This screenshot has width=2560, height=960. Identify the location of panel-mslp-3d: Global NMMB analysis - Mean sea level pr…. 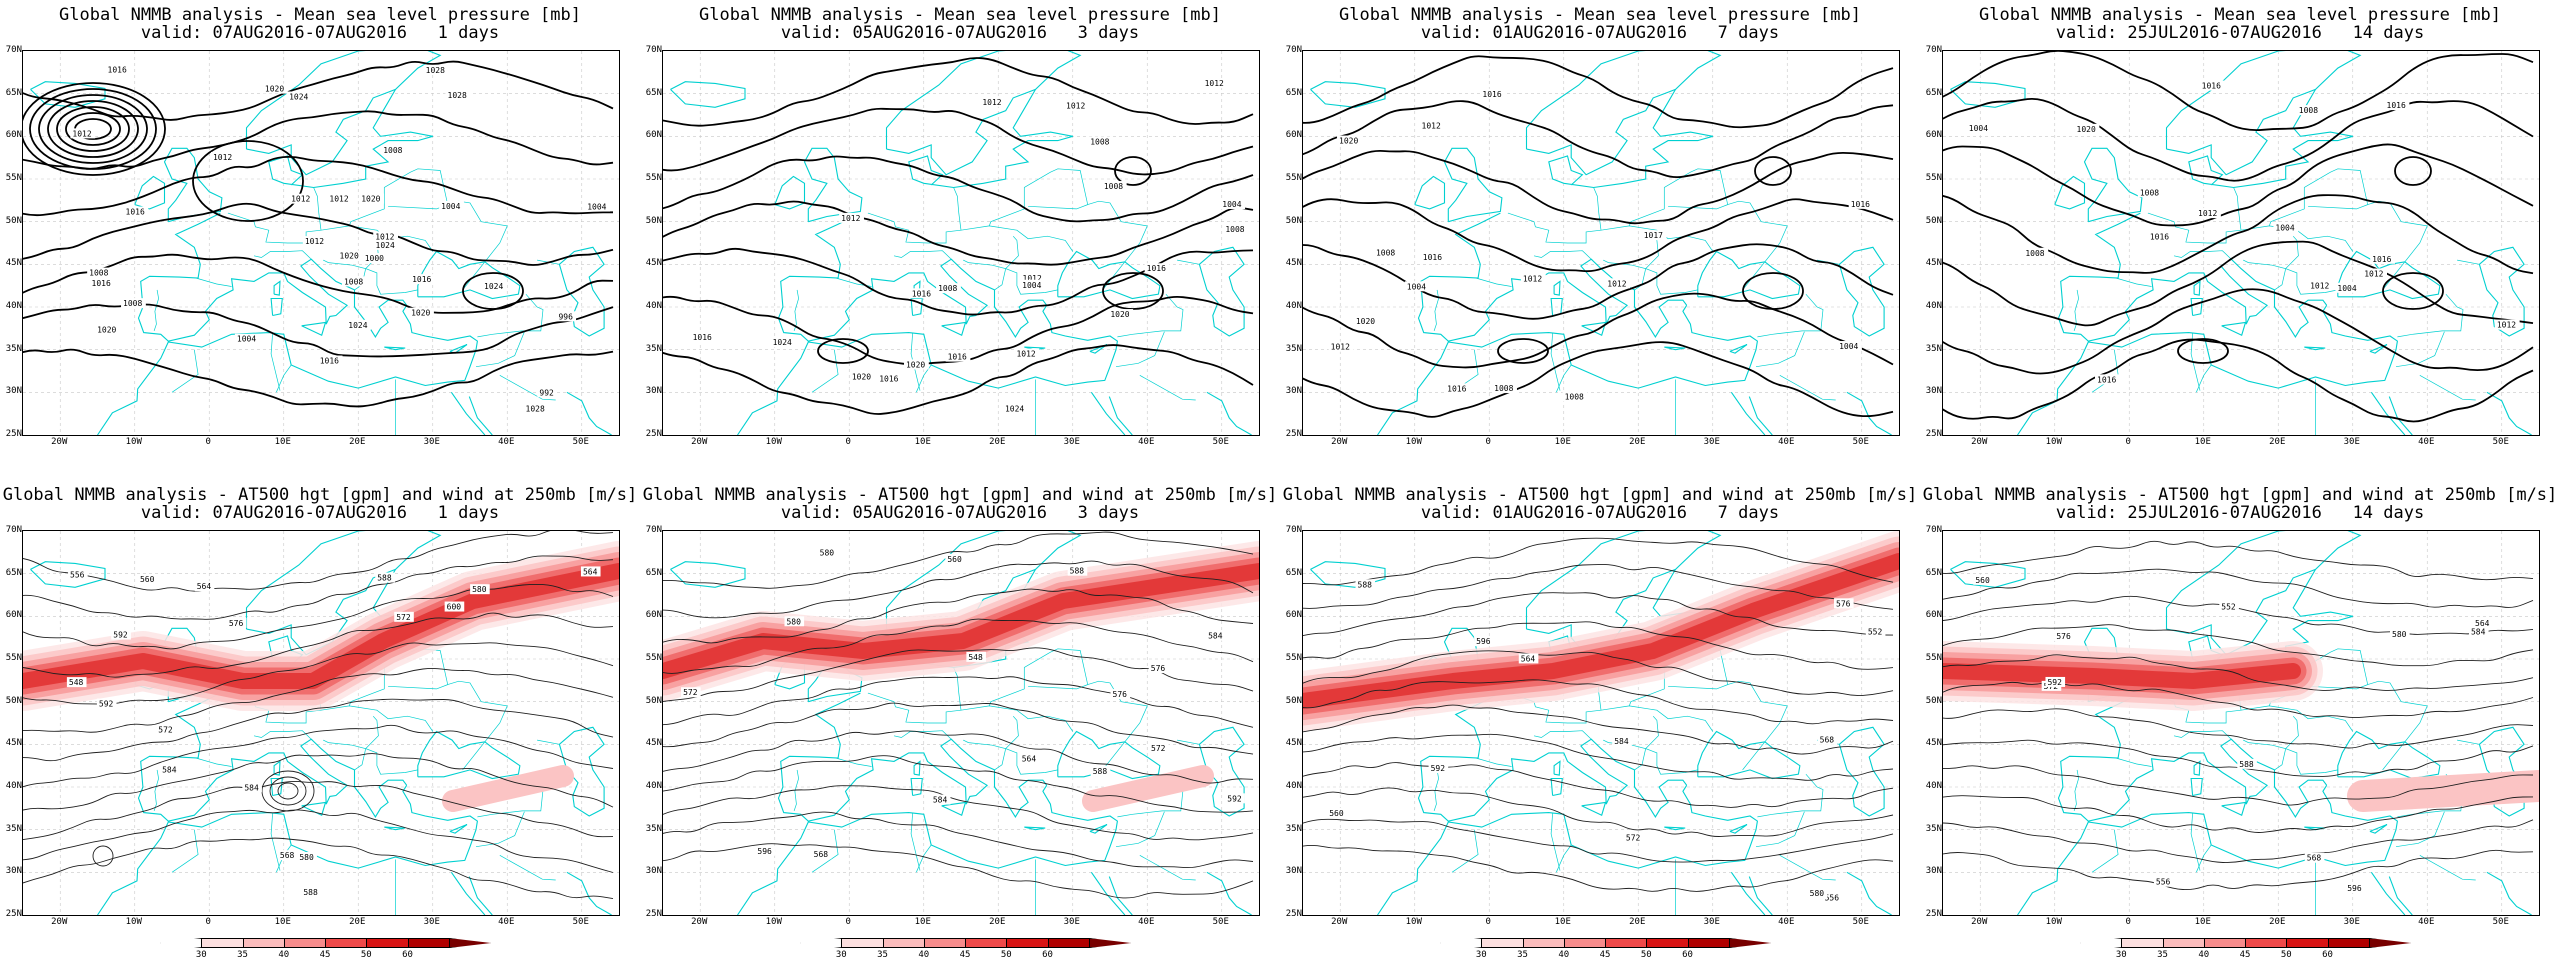
(960, 240).